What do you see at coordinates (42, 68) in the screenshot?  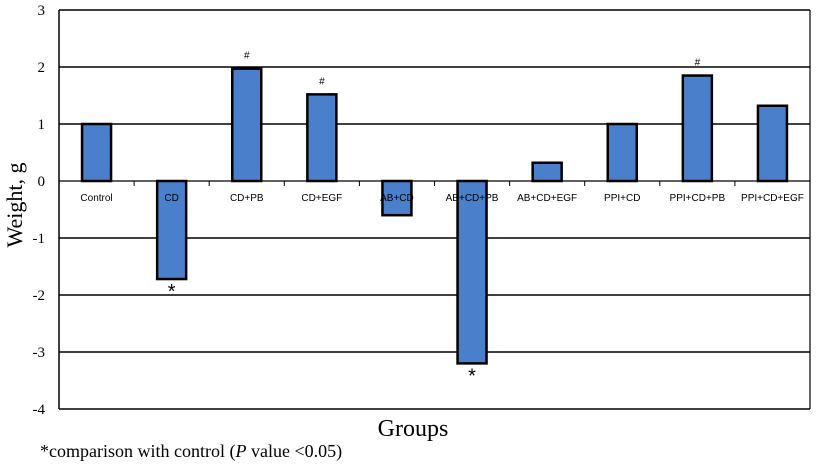 I see `y-tick-label: 2` at bounding box center [42, 68].